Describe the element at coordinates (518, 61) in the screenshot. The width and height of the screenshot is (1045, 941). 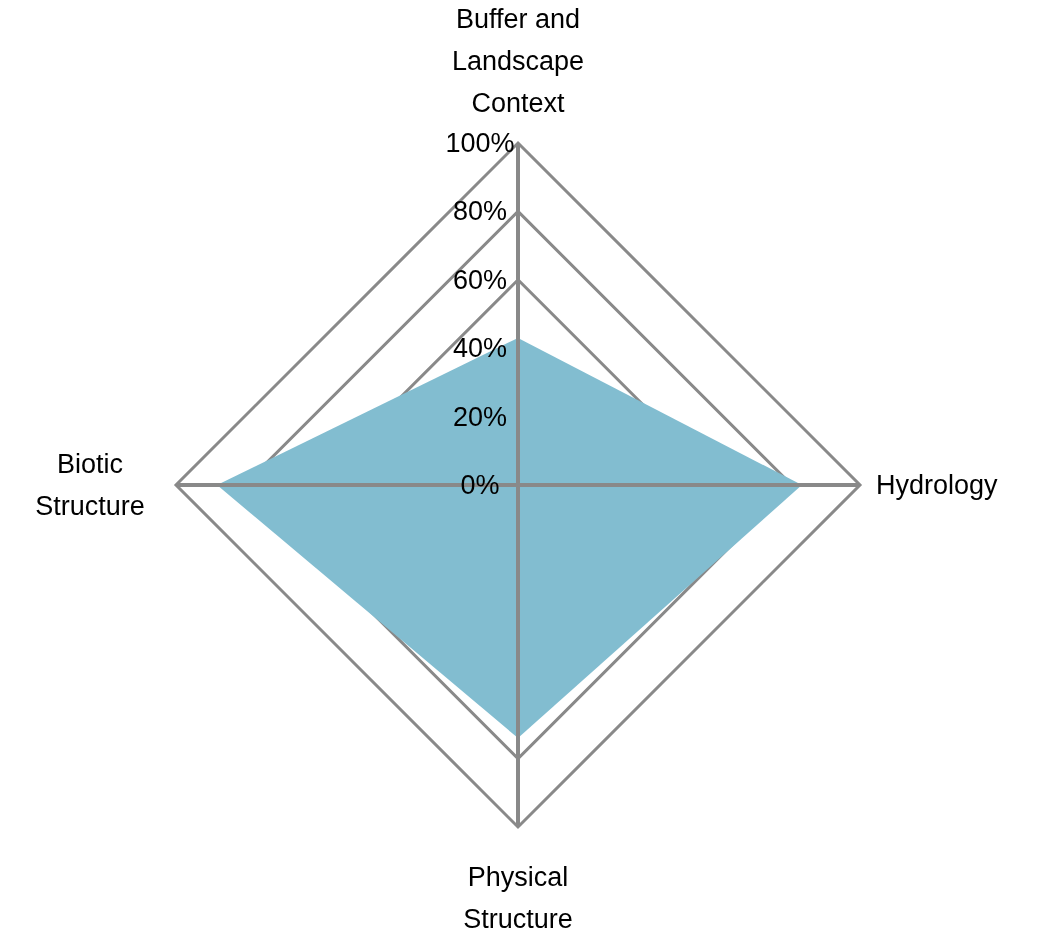
I see `spoke-label: Buffer and Landscape Context` at that location.